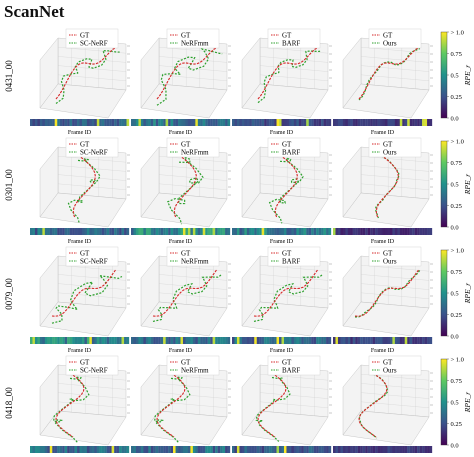 The image size is (474, 457). What do you see at coordinates (444, 293) in the screenshot?
I see `colorbar-gradient` at bounding box center [444, 293].